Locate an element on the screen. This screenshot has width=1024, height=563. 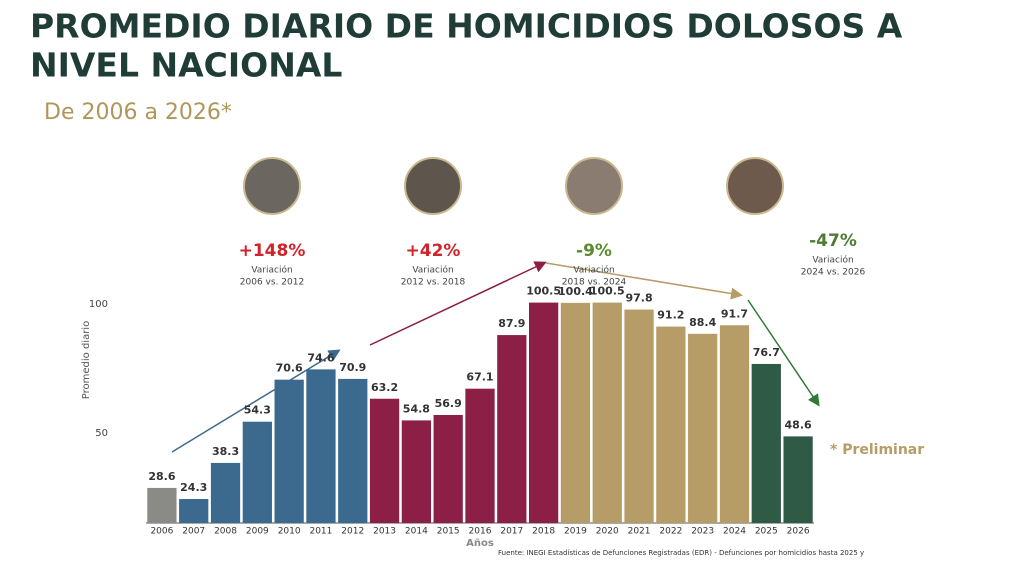
y-axis-label: Promedio diario is located at coordinates (86, 360).